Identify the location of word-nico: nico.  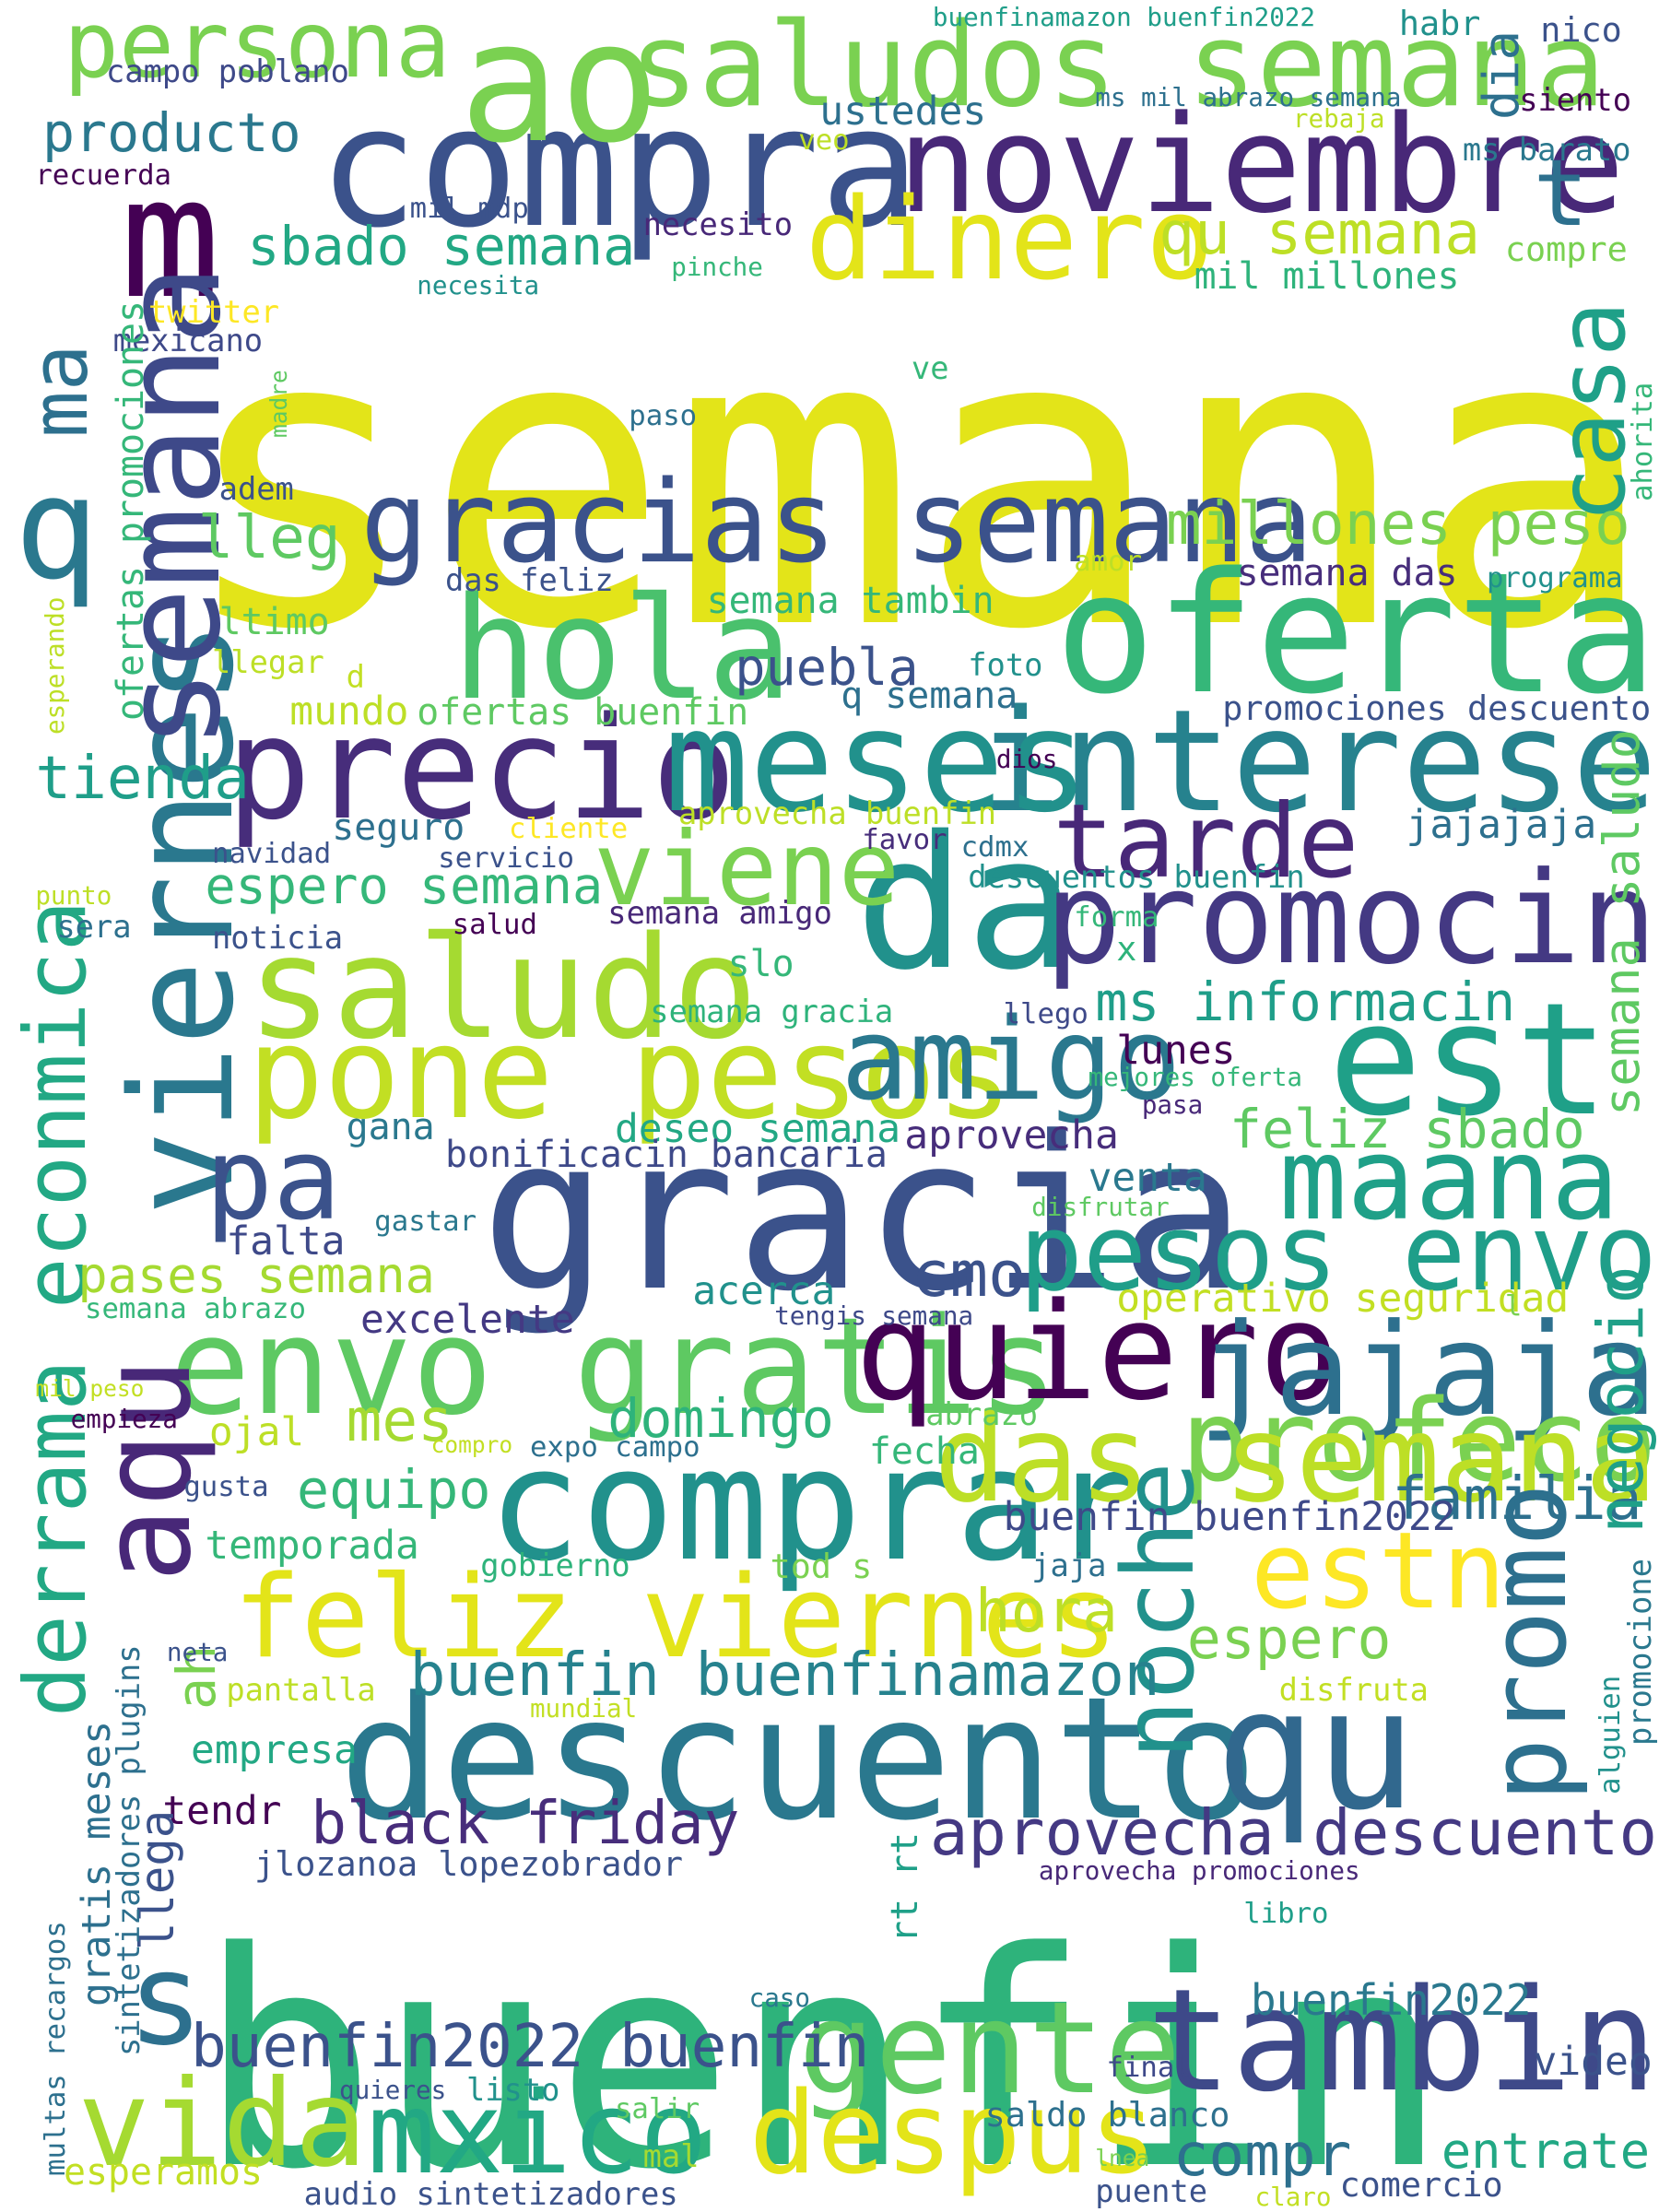
(1581, 30).